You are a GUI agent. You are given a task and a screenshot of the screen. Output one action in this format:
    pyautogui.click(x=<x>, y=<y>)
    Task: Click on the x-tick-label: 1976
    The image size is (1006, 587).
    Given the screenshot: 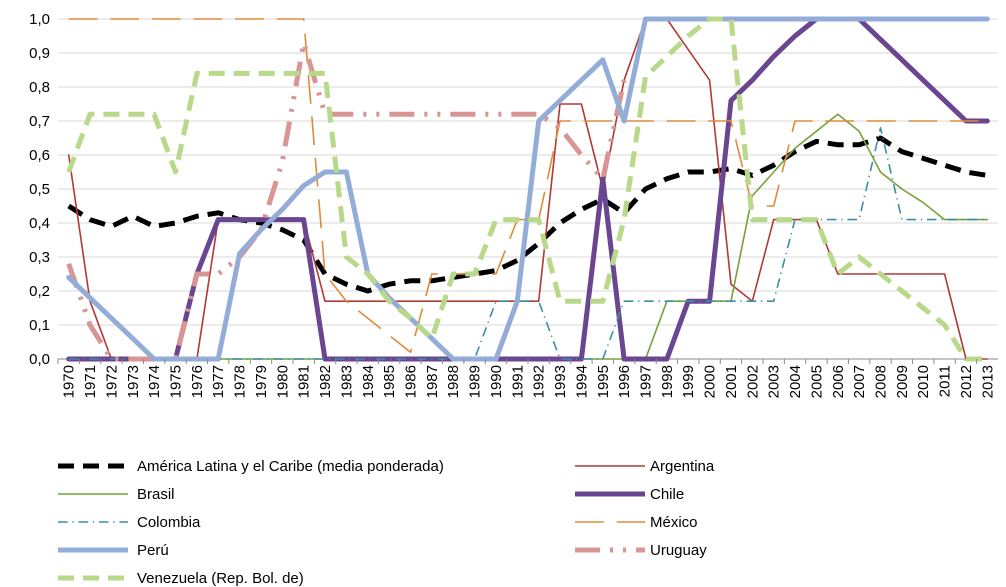 What is the action you would take?
    pyautogui.click(x=197, y=381)
    